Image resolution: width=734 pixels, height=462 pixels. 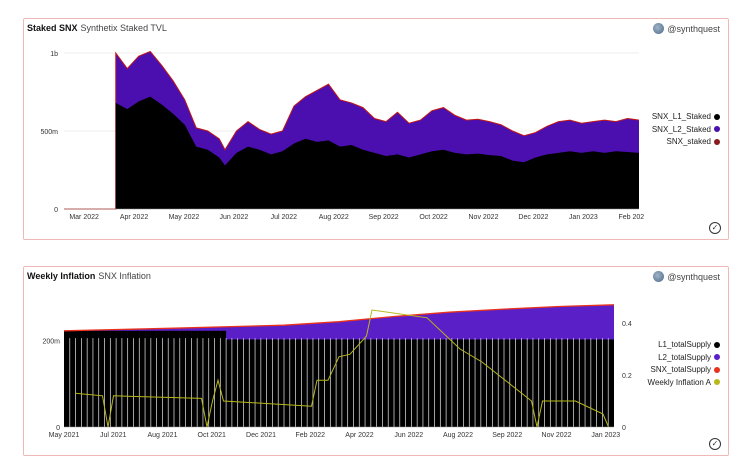 What do you see at coordinates (684, 345) in the screenshot?
I see `legend-item: L1_totalSupply` at bounding box center [684, 345].